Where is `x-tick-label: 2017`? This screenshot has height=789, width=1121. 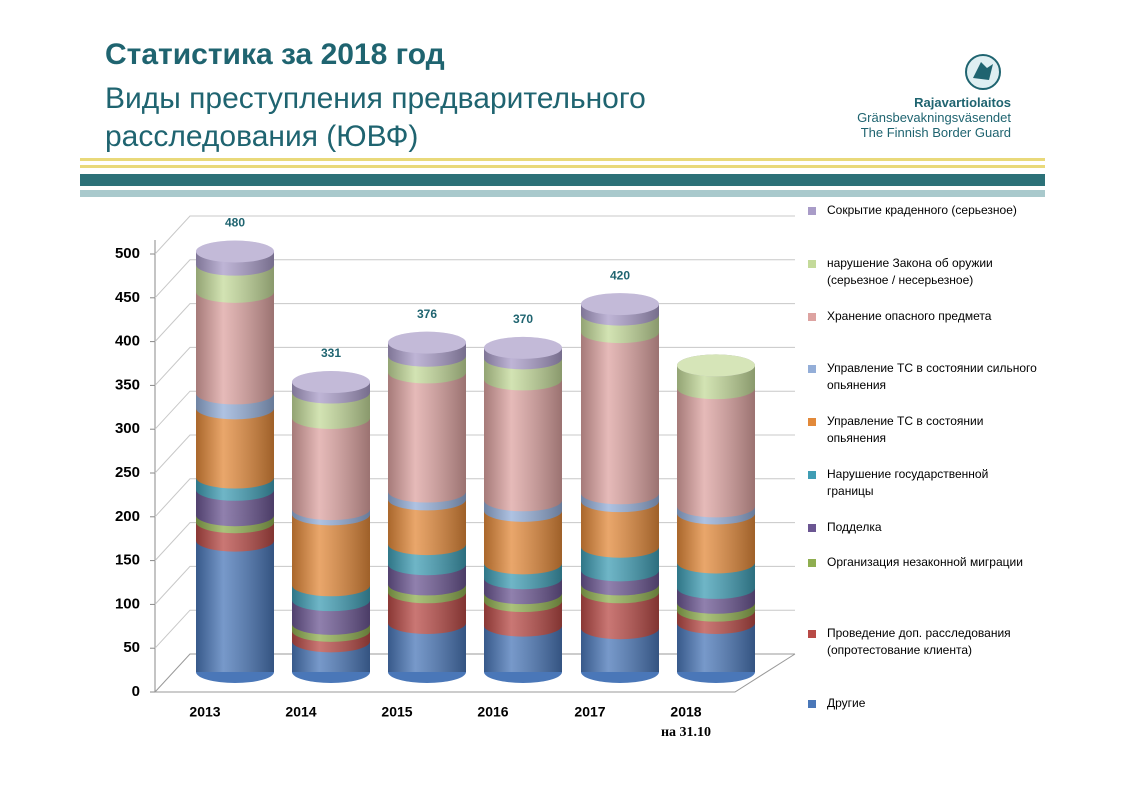
x-tick-label: 2017 is located at coordinates (589, 712).